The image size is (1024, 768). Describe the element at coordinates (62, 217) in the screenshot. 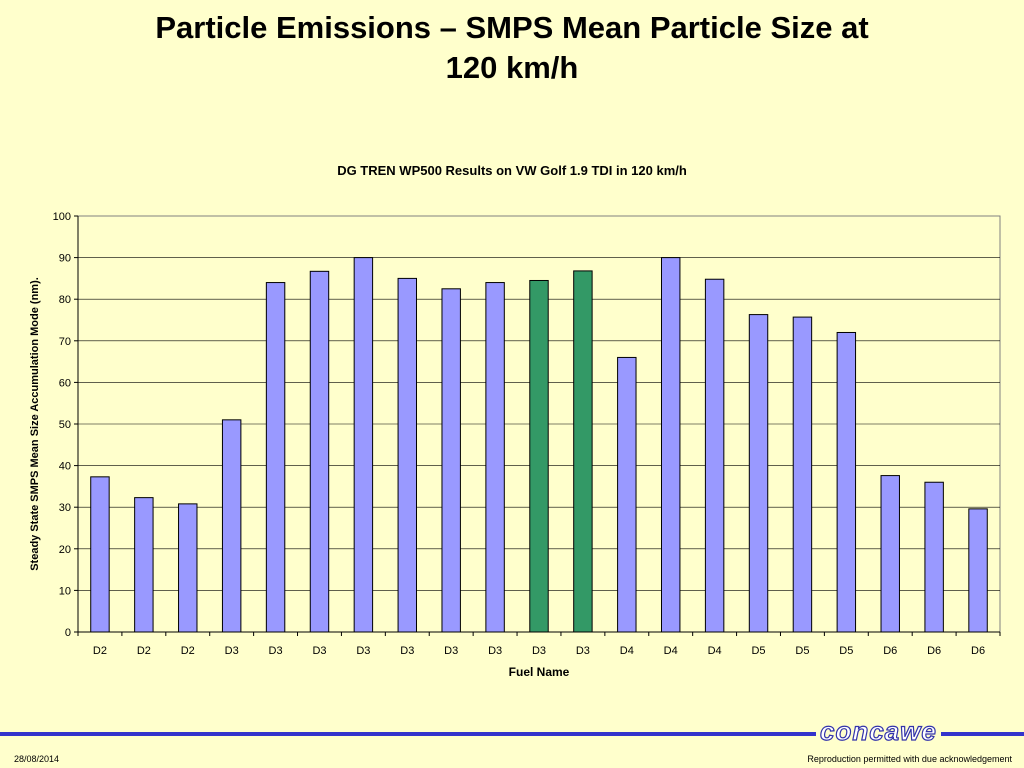

I see `y-tick-label: 100` at that location.